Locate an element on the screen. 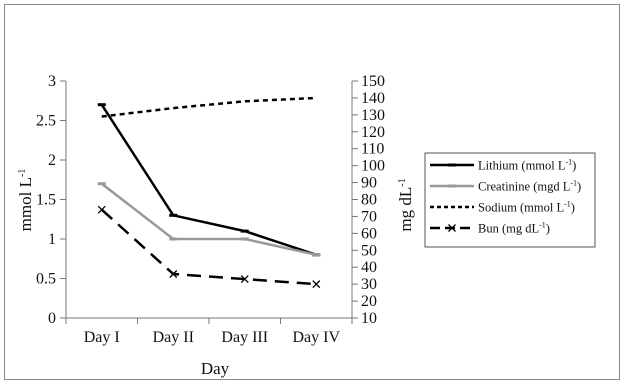  y-right-tick-label: 100 is located at coordinates (373, 166).